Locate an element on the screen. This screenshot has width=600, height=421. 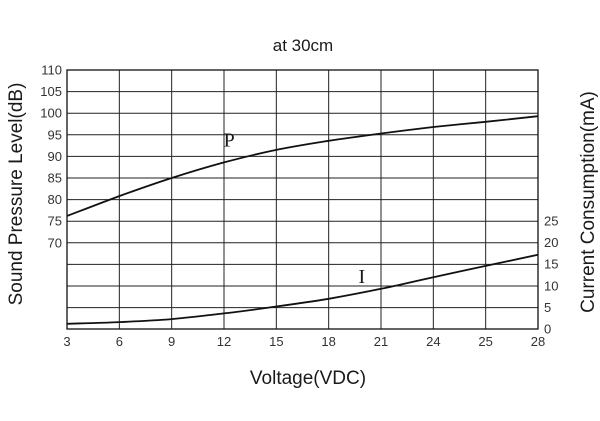
y-right-tick-label: 25 is located at coordinates (551, 221).